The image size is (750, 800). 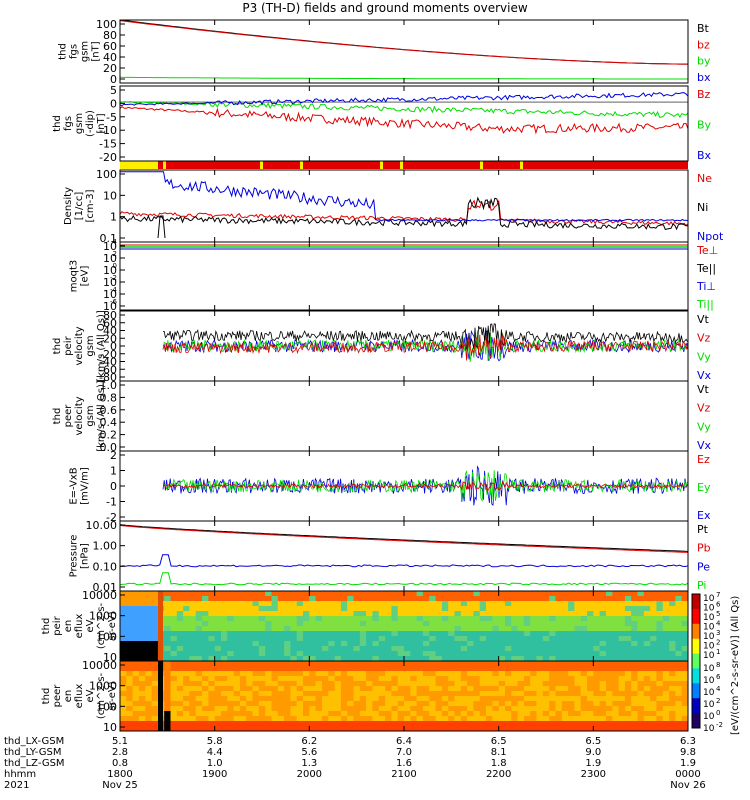 What do you see at coordinates (115, 242) in the screenshot?
I see `y-tick-exponent: 4` at bounding box center [115, 242].